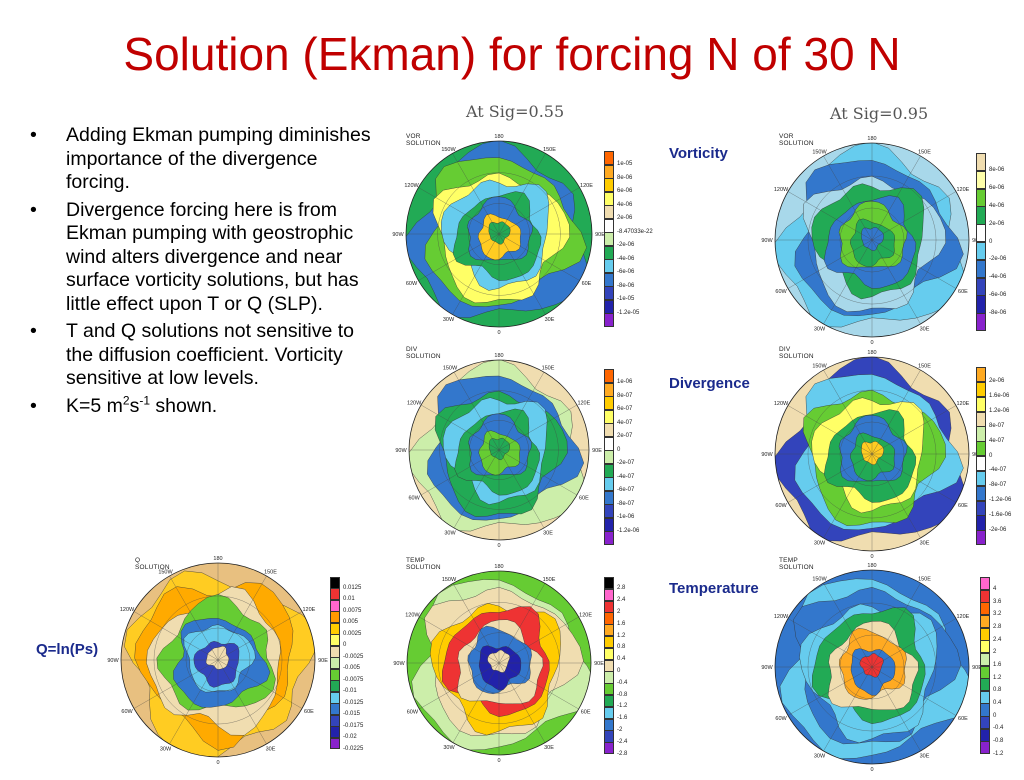  I want to click on panel-title: DIV SOLUTION, so click(796, 353).